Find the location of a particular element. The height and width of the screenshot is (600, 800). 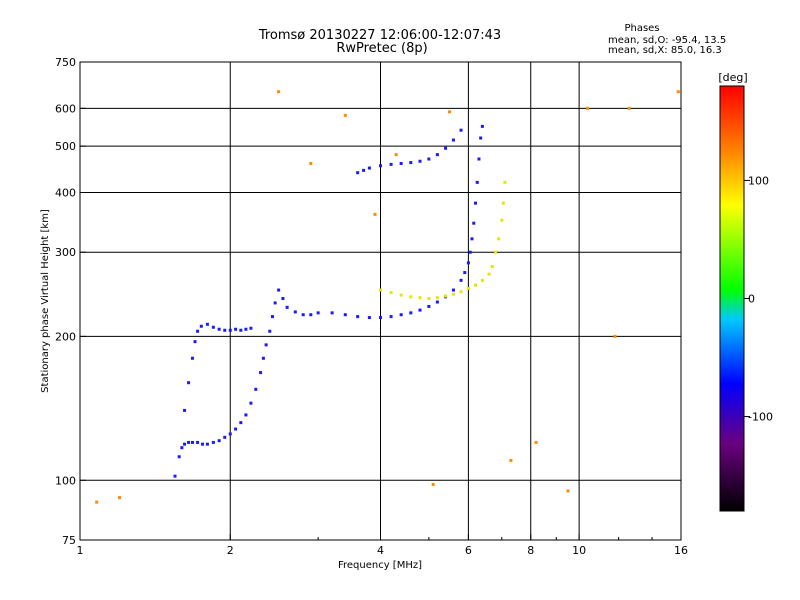

colorbar-tick-label: 100 is located at coordinates (758, 180).